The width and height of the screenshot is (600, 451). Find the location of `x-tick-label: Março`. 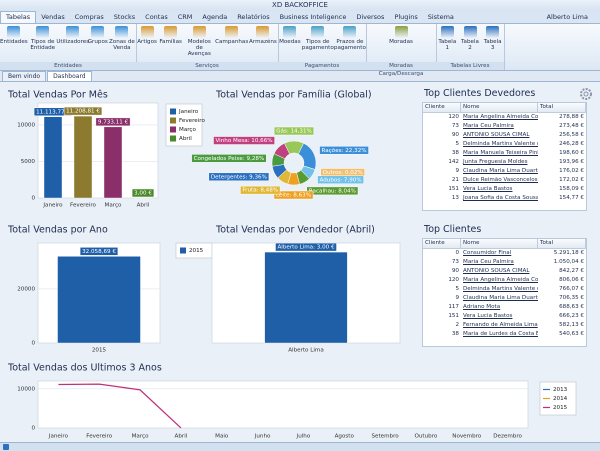

x-tick-label: Março is located at coordinates (114, 206).